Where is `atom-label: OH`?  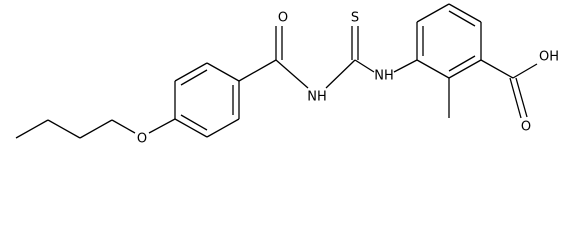 atom-label: OH is located at coordinates (549, 57).